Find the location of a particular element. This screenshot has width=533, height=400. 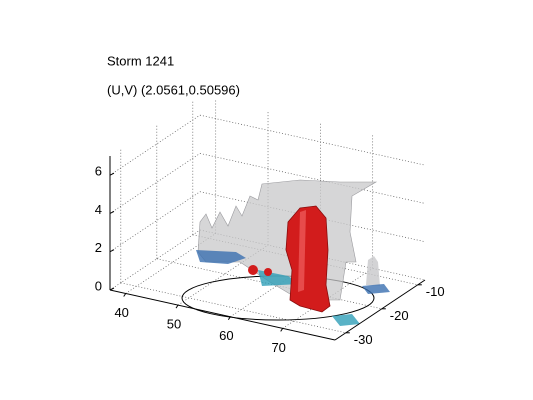

x-tick-label: 50 is located at coordinates (174, 324).